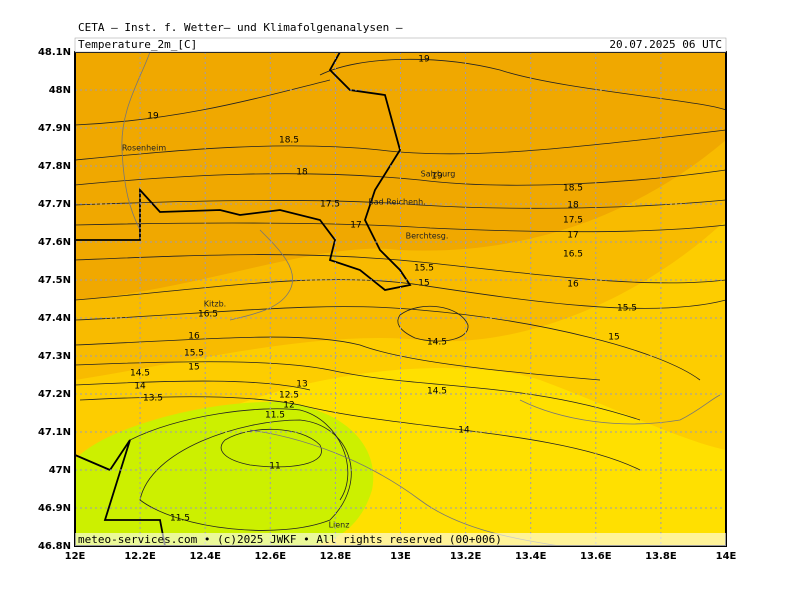 The width and height of the screenshot is (800, 600). Describe the element at coordinates (271, 556) in the screenshot. I see `lon-label: 12.6E` at that location.